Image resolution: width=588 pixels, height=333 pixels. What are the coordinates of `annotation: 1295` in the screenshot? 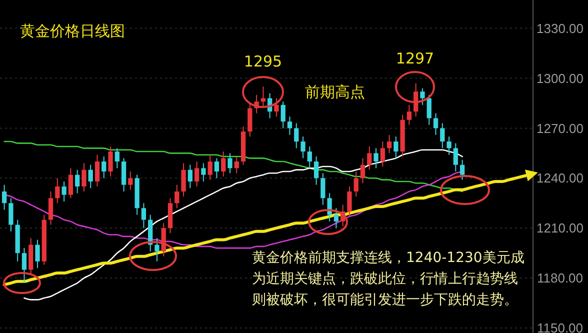 It's located at (263, 61).